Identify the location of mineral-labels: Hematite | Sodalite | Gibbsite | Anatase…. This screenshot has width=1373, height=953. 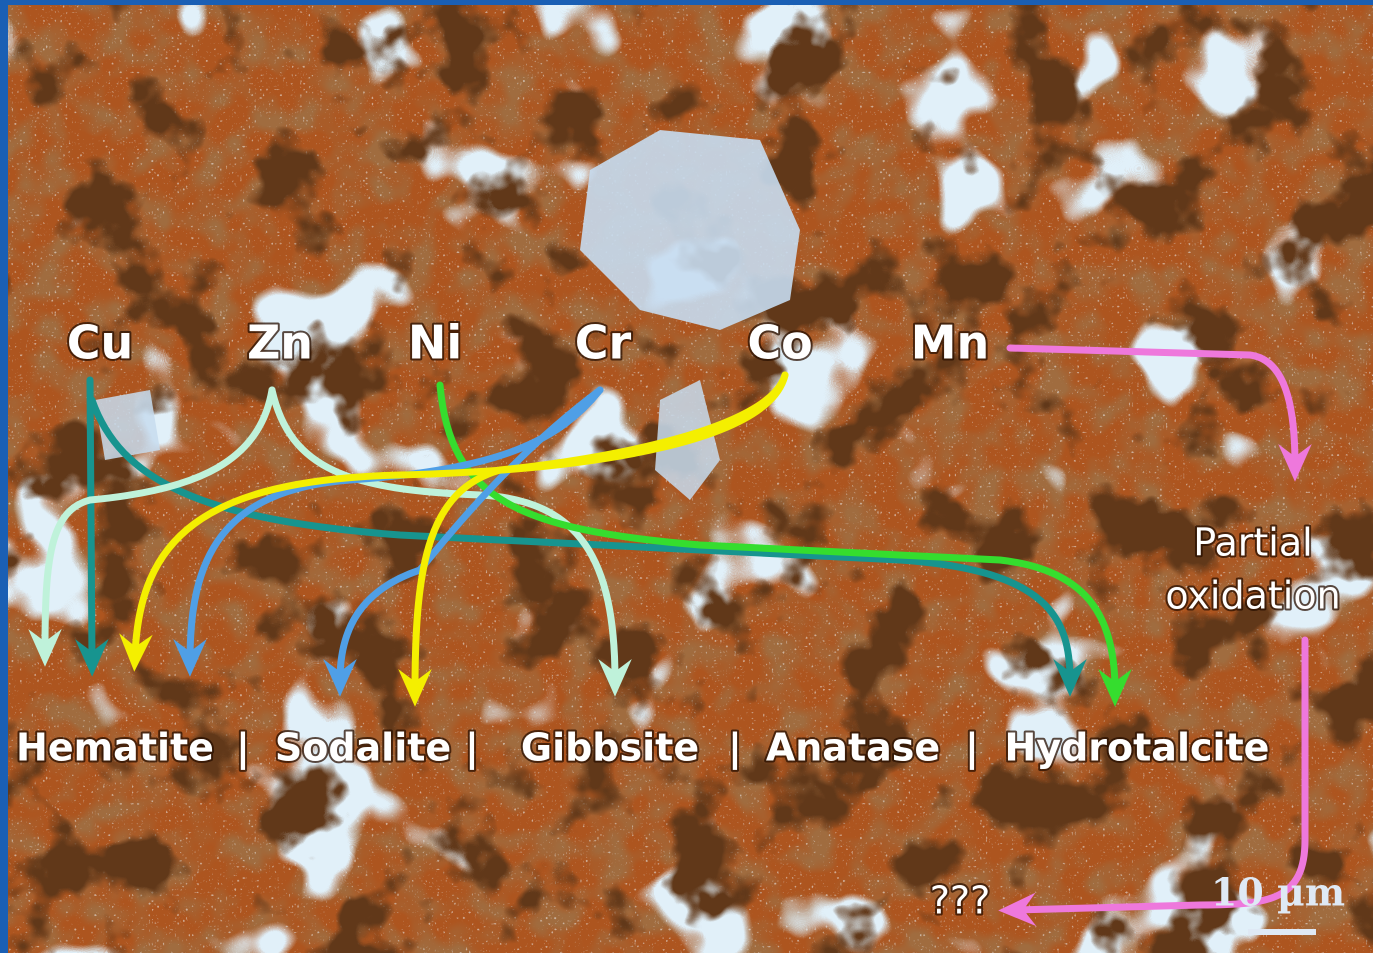
(642, 748).